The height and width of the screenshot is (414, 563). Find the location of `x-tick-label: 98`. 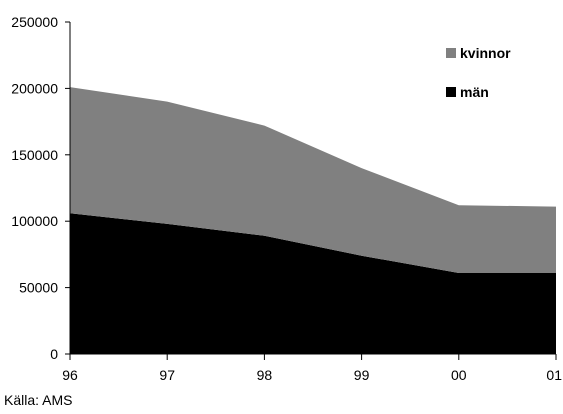

x-tick-label: 98 is located at coordinates (265, 375).